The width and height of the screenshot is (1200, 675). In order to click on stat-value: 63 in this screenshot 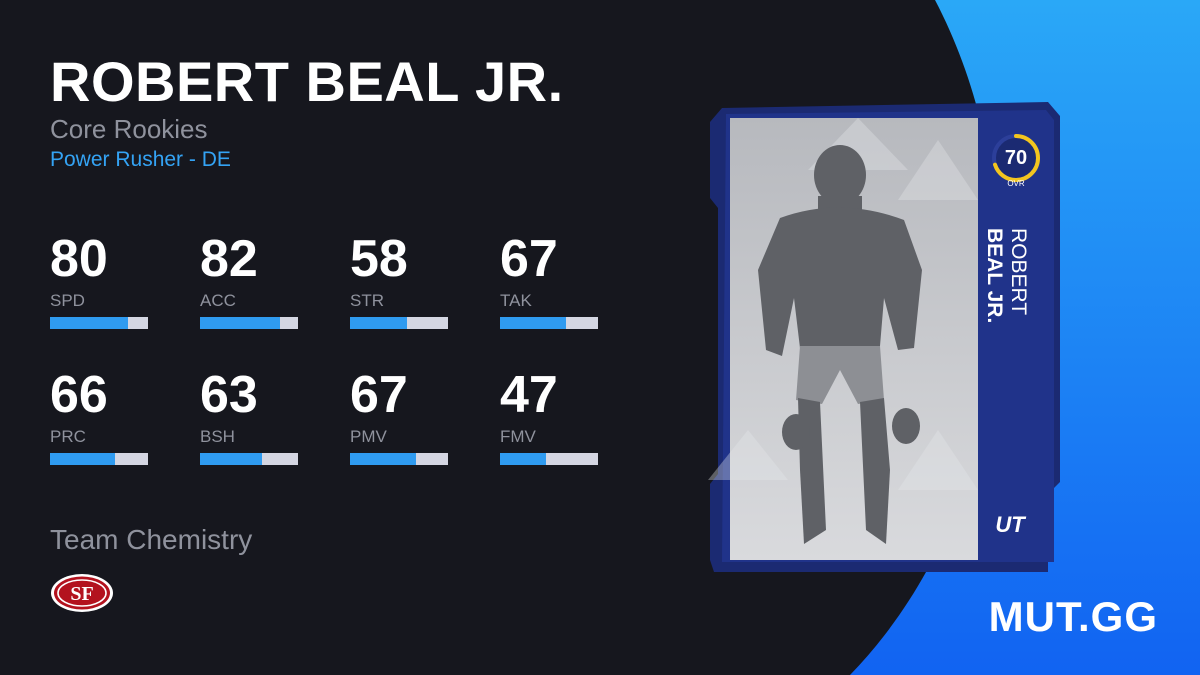, I will do `click(229, 395)`.